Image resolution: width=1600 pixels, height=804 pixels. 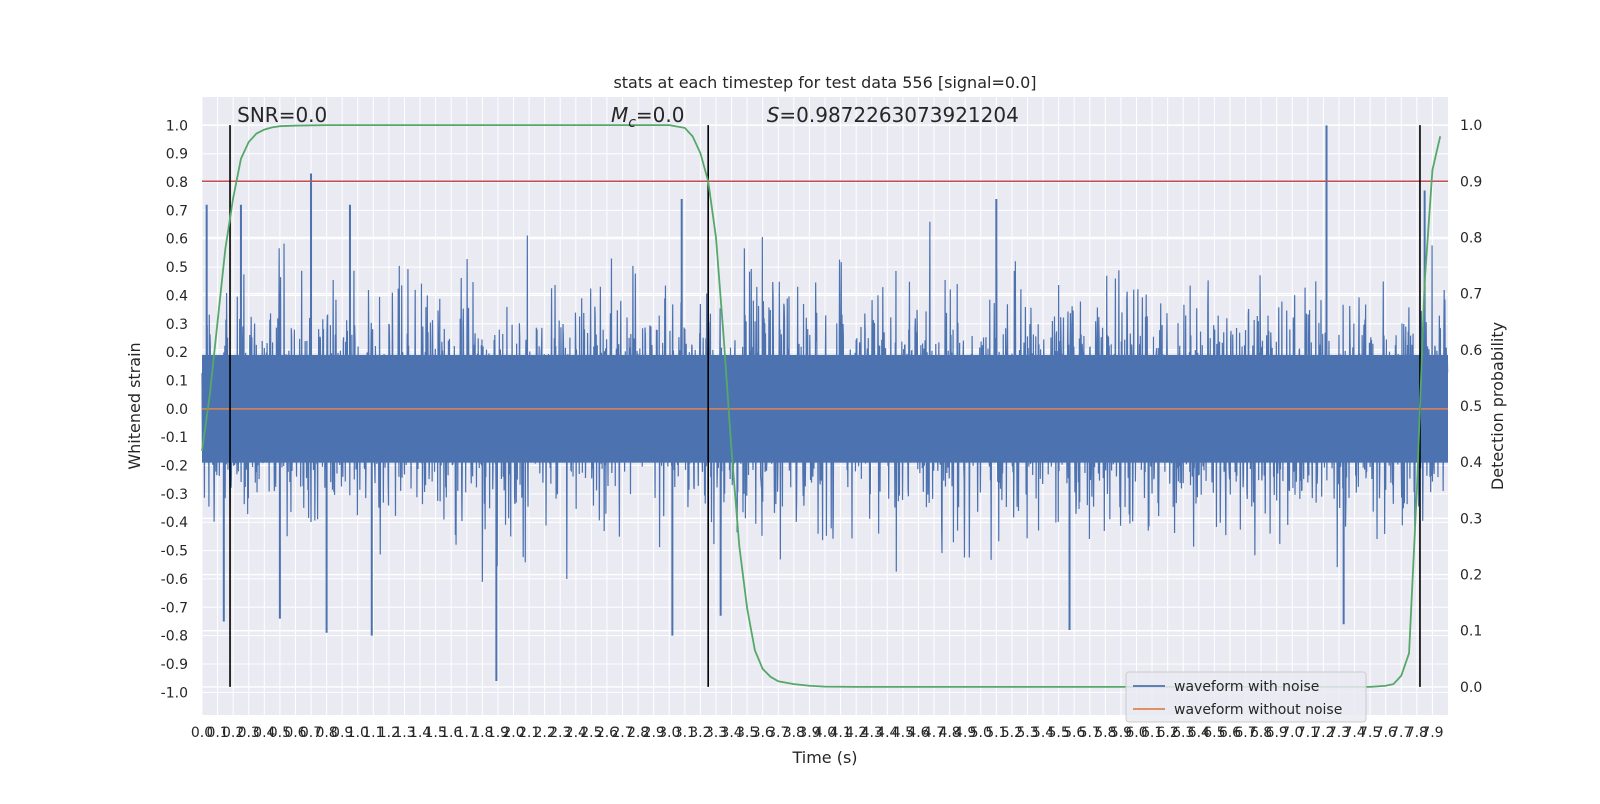 I want to click on y-tick-label-right: 0.5, so click(x=1471, y=407).